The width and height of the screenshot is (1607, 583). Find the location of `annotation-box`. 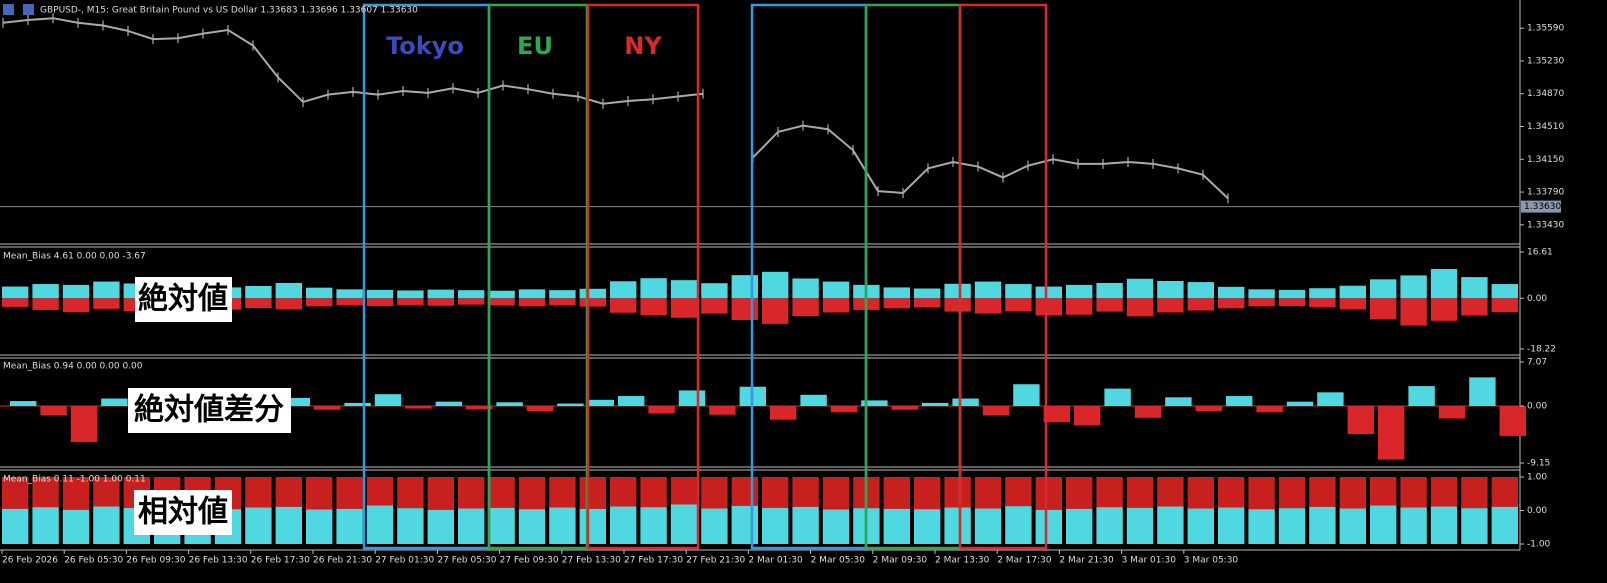

annotation-box is located at coordinates (209, 410).